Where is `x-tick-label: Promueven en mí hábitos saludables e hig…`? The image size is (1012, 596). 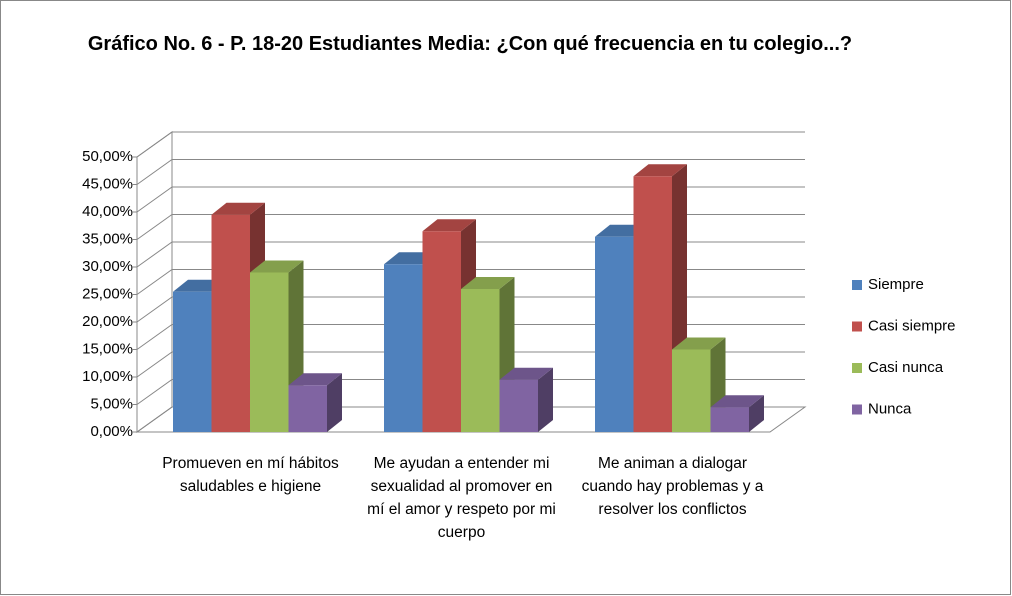
x-tick-label: Promueven en mí hábitos saludables e hig… is located at coordinates (250, 475).